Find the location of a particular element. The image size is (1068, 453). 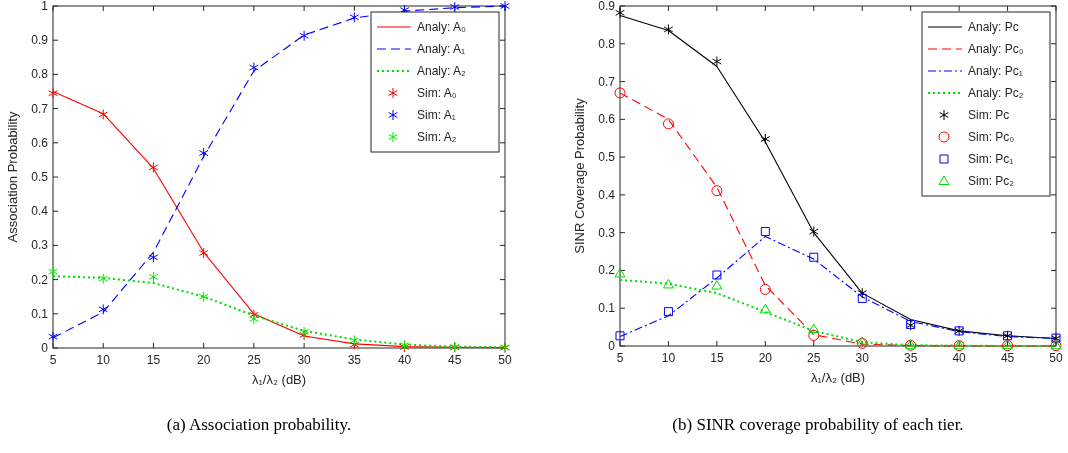

legend-label: Analy: Pc₂ is located at coordinates (996, 93).